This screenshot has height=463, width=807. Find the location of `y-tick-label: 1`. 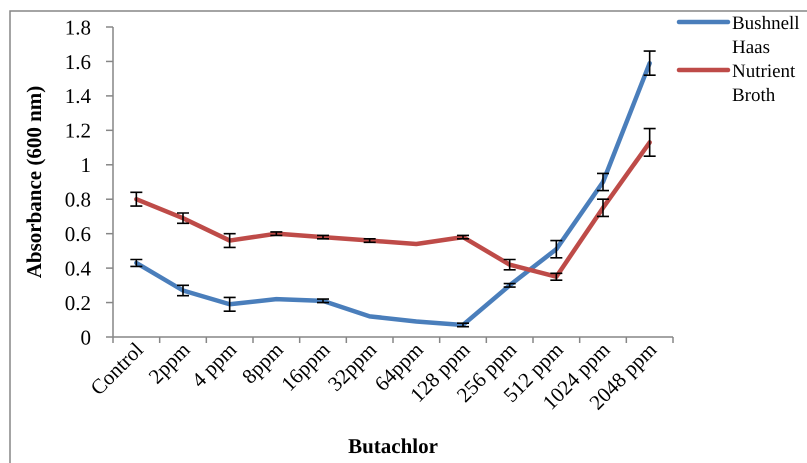

y-tick-label: 1 is located at coordinates (85, 165).